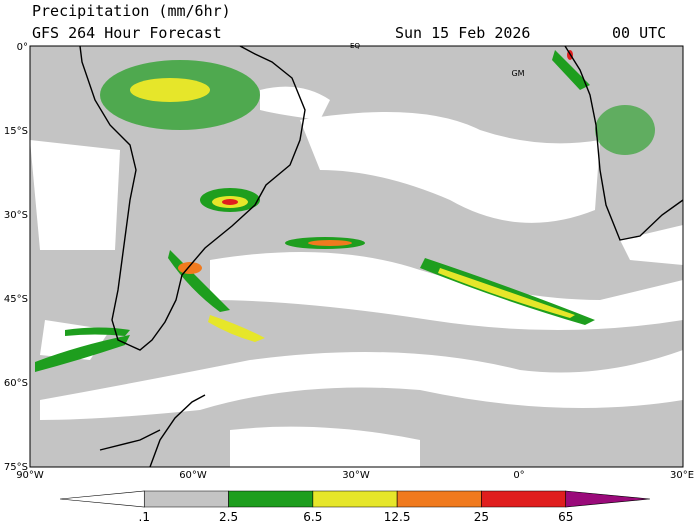 The height and width of the screenshot is (529, 700). Describe the element at coordinates (639, 33) in the screenshot. I see `time: 00 UTC` at that location.